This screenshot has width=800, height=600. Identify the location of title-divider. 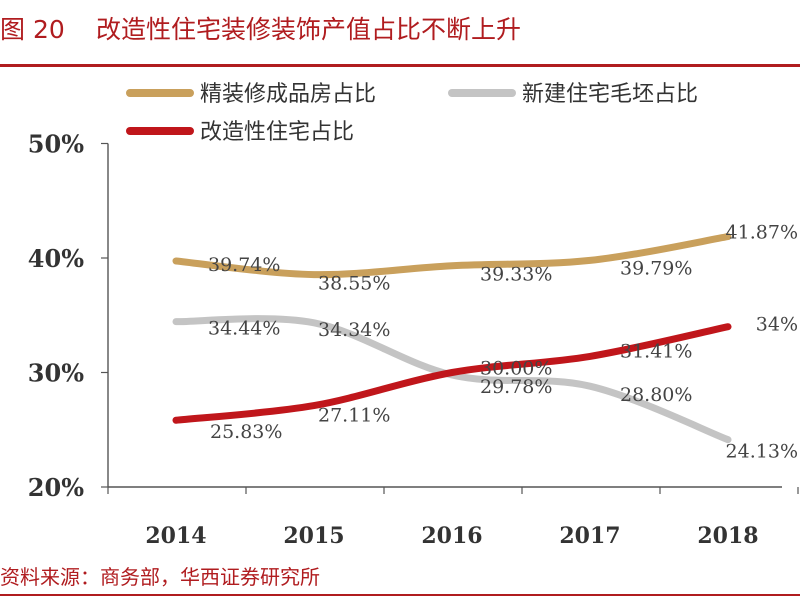
(400, 65).